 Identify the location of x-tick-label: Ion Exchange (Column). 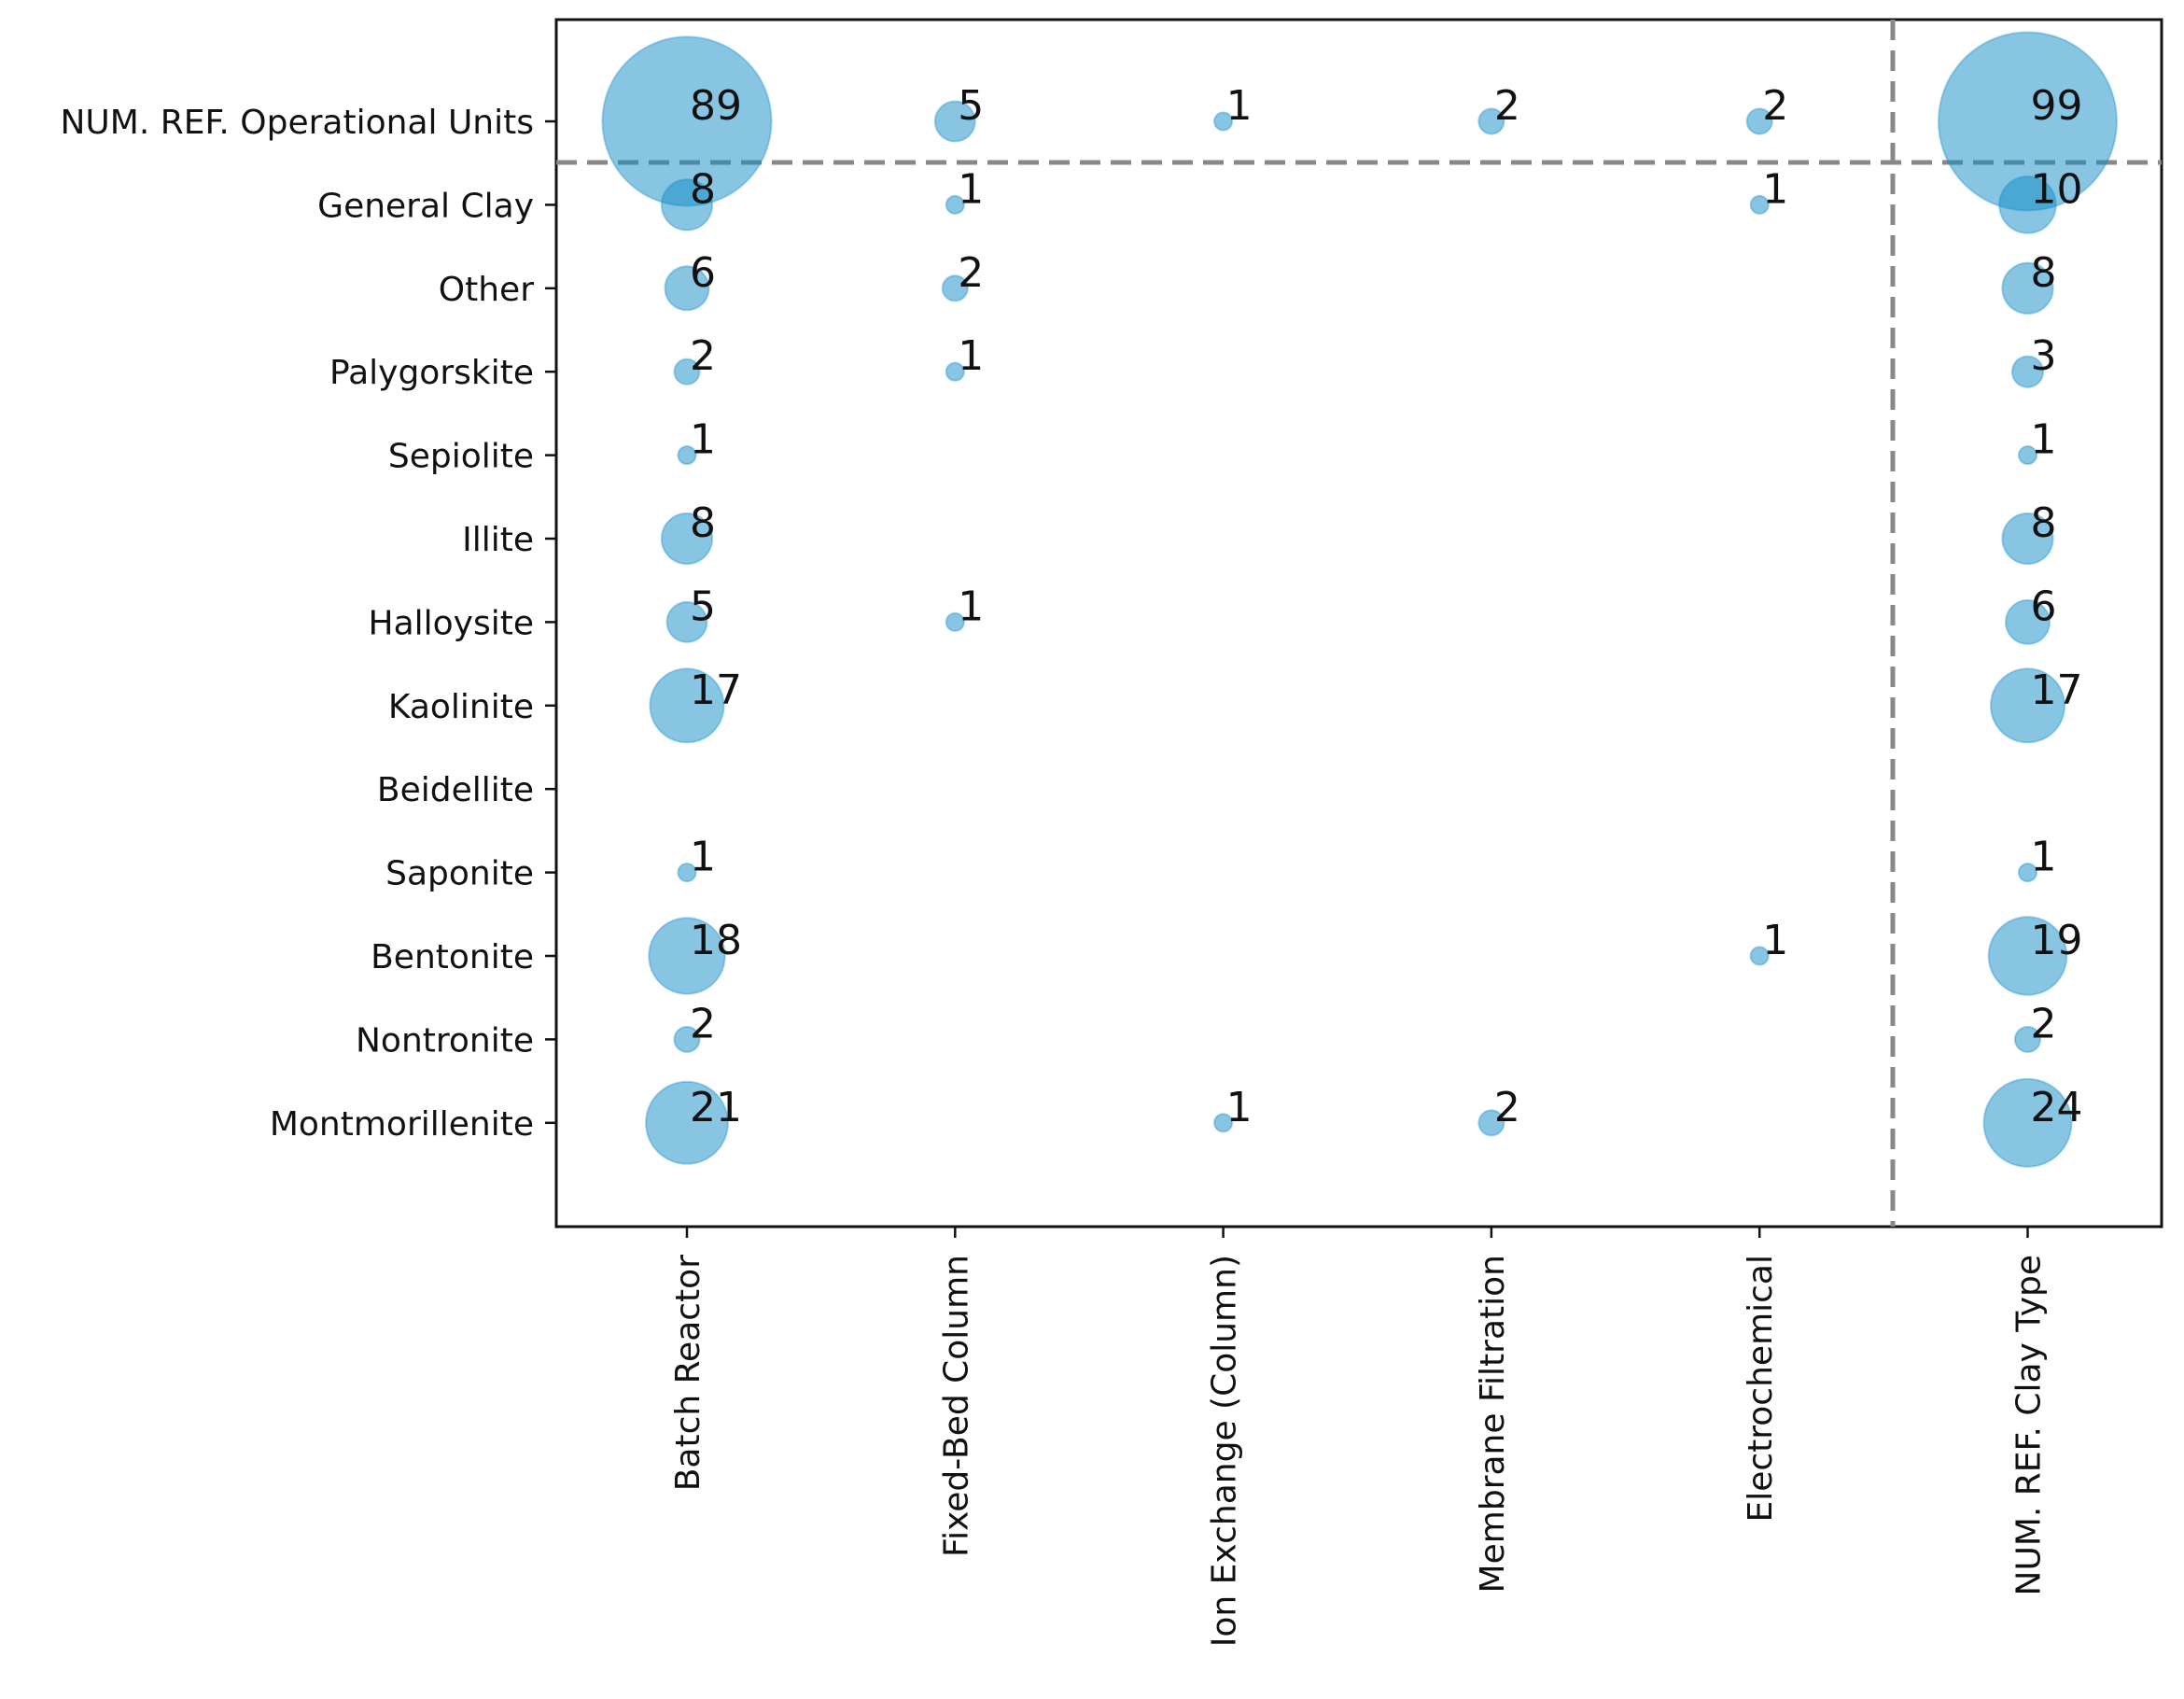
(1225, 1451).